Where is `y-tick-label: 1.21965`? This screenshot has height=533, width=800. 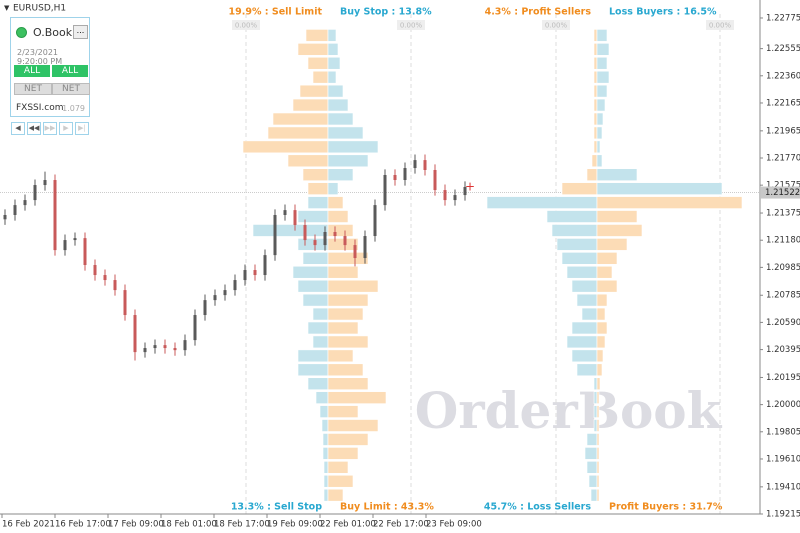 y-tick-label: 1.21965 is located at coordinates (783, 131).